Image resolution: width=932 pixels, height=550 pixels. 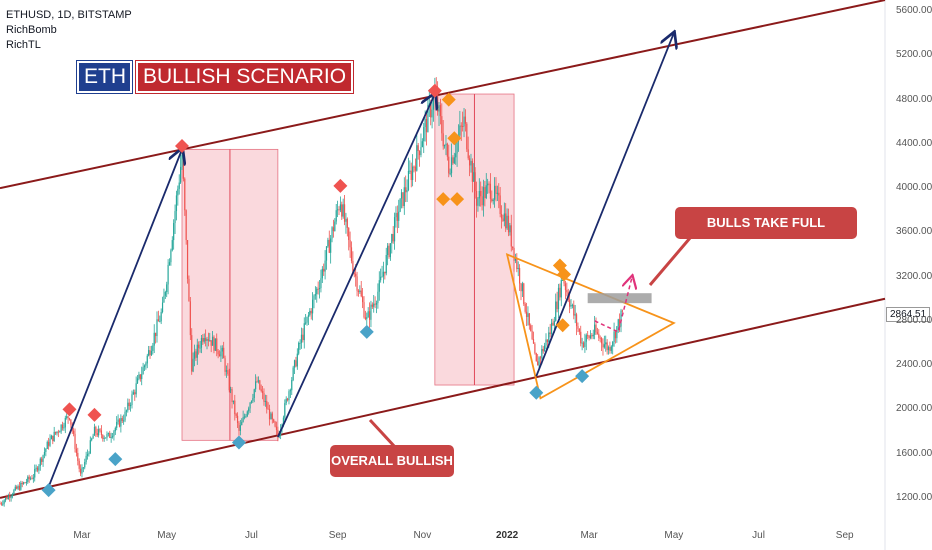 I want to click on signal-diamond-blue, so click(x=366, y=331).